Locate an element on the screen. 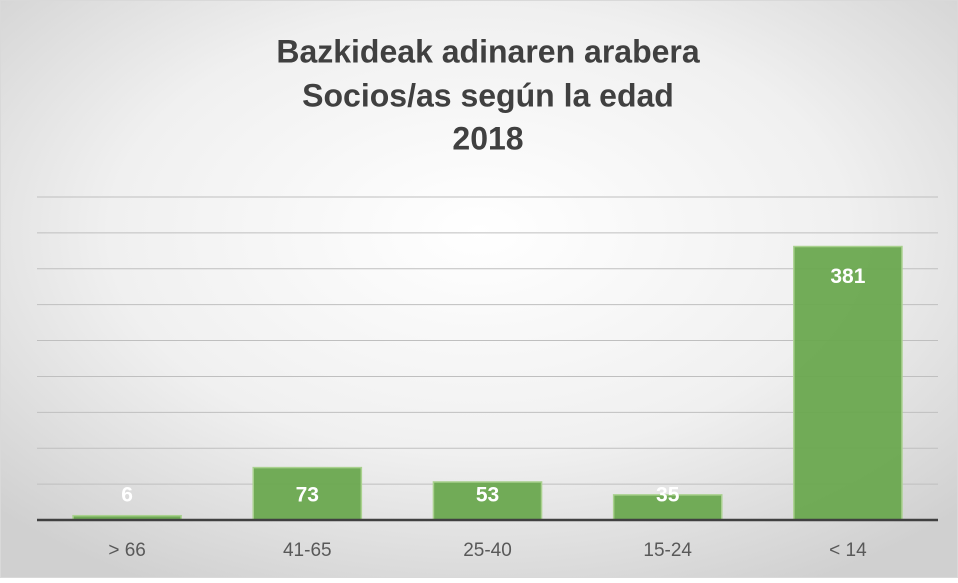  x-tick-label: < 14 is located at coordinates (848, 550).